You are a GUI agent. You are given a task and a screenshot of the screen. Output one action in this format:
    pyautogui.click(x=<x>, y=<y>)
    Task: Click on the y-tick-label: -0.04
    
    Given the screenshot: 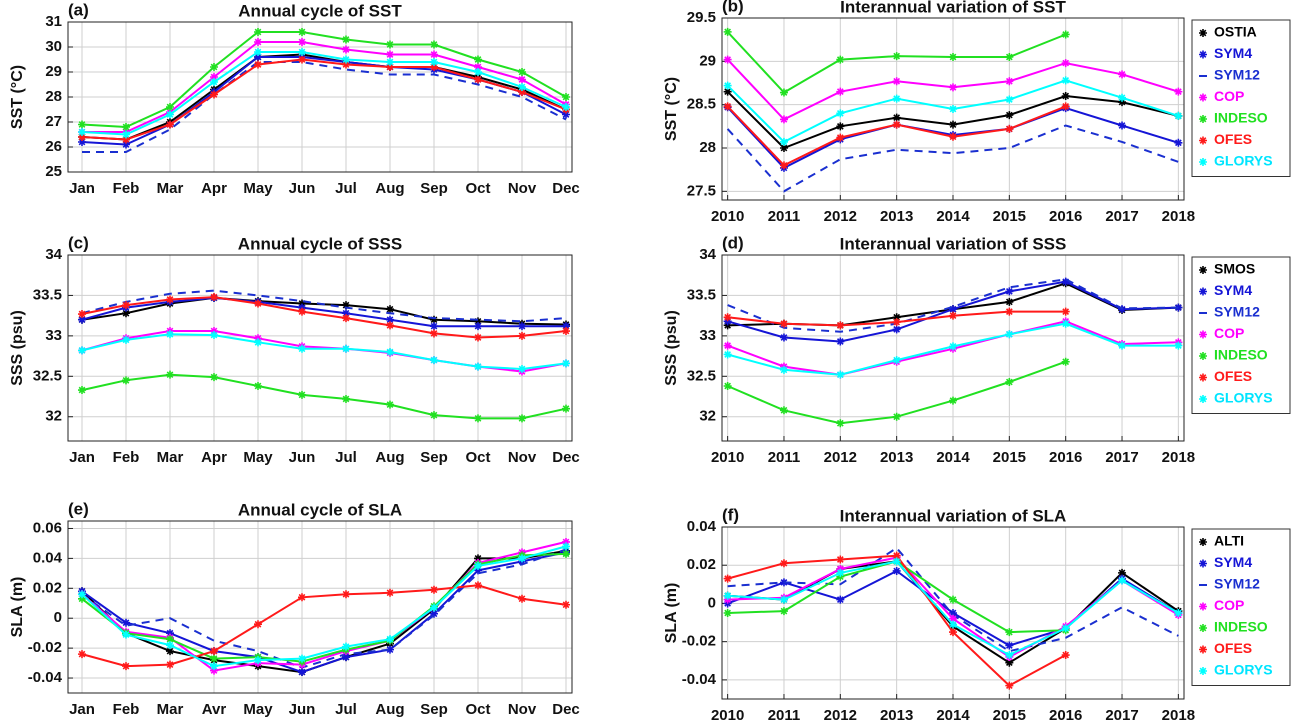 What is the action you would take?
    pyautogui.click(x=699, y=679)
    